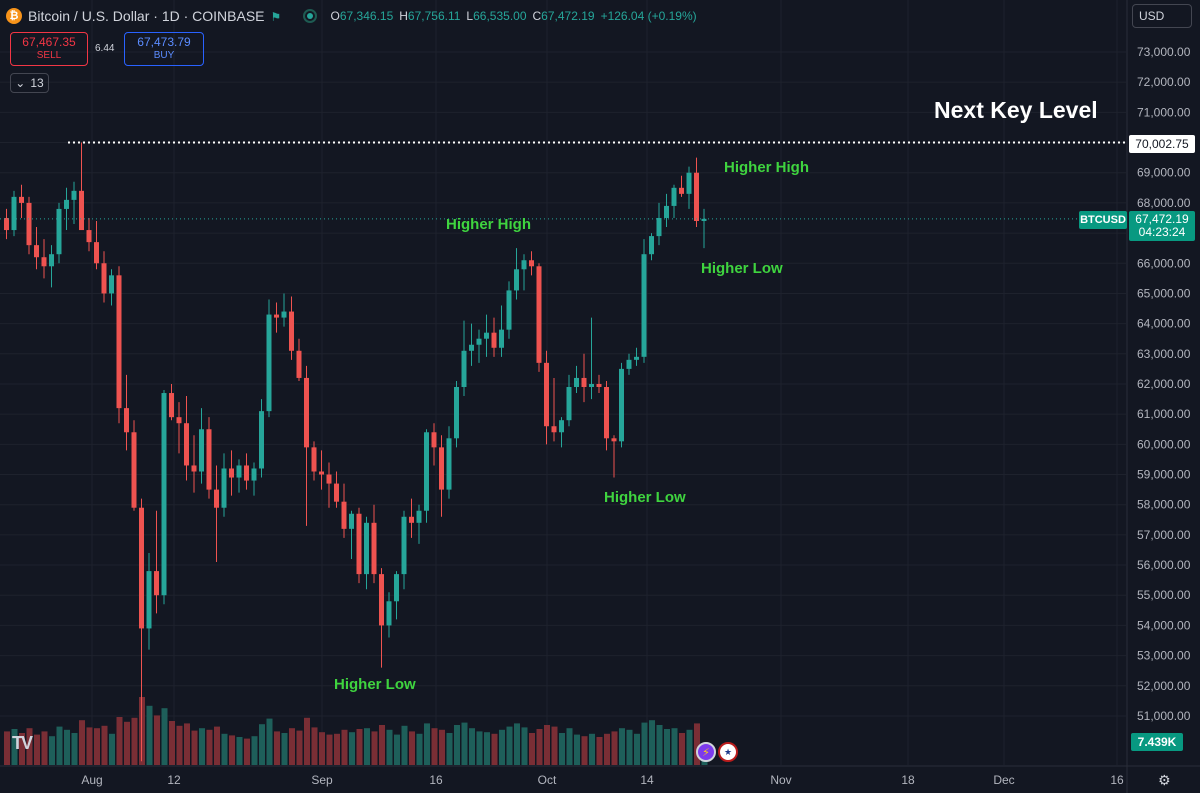 The height and width of the screenshot is (793, 1200). I want to click on annotation-higher-high-2: Higher High, so click(766, 167).